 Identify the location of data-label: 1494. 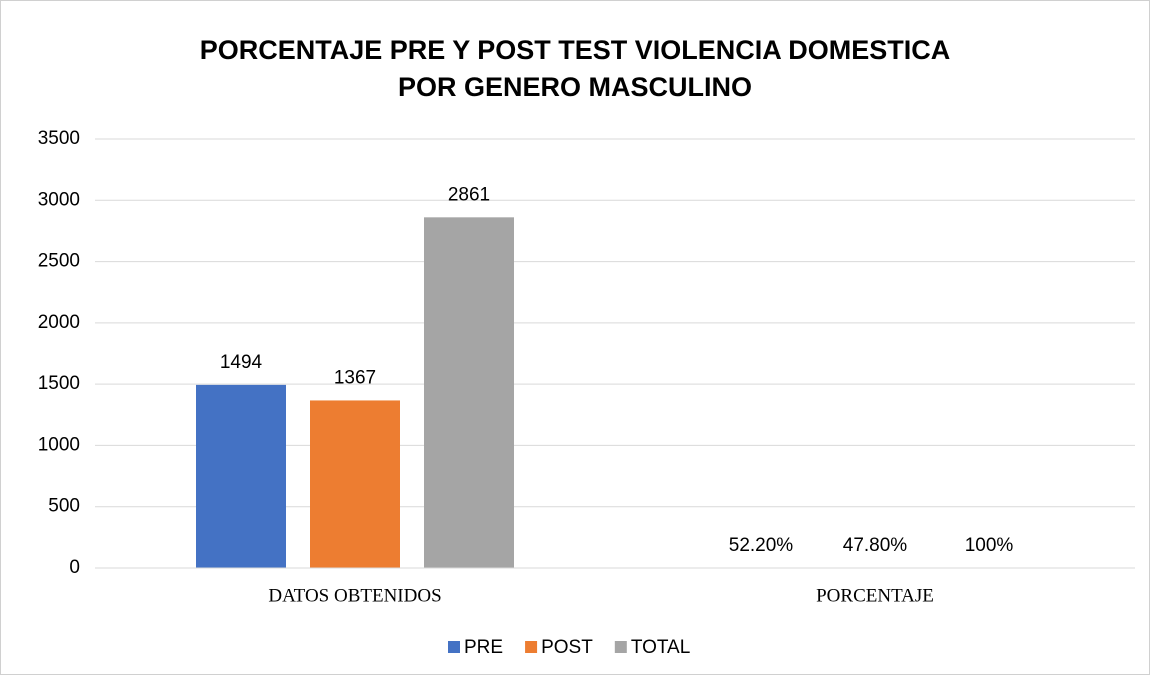
(241, 362).